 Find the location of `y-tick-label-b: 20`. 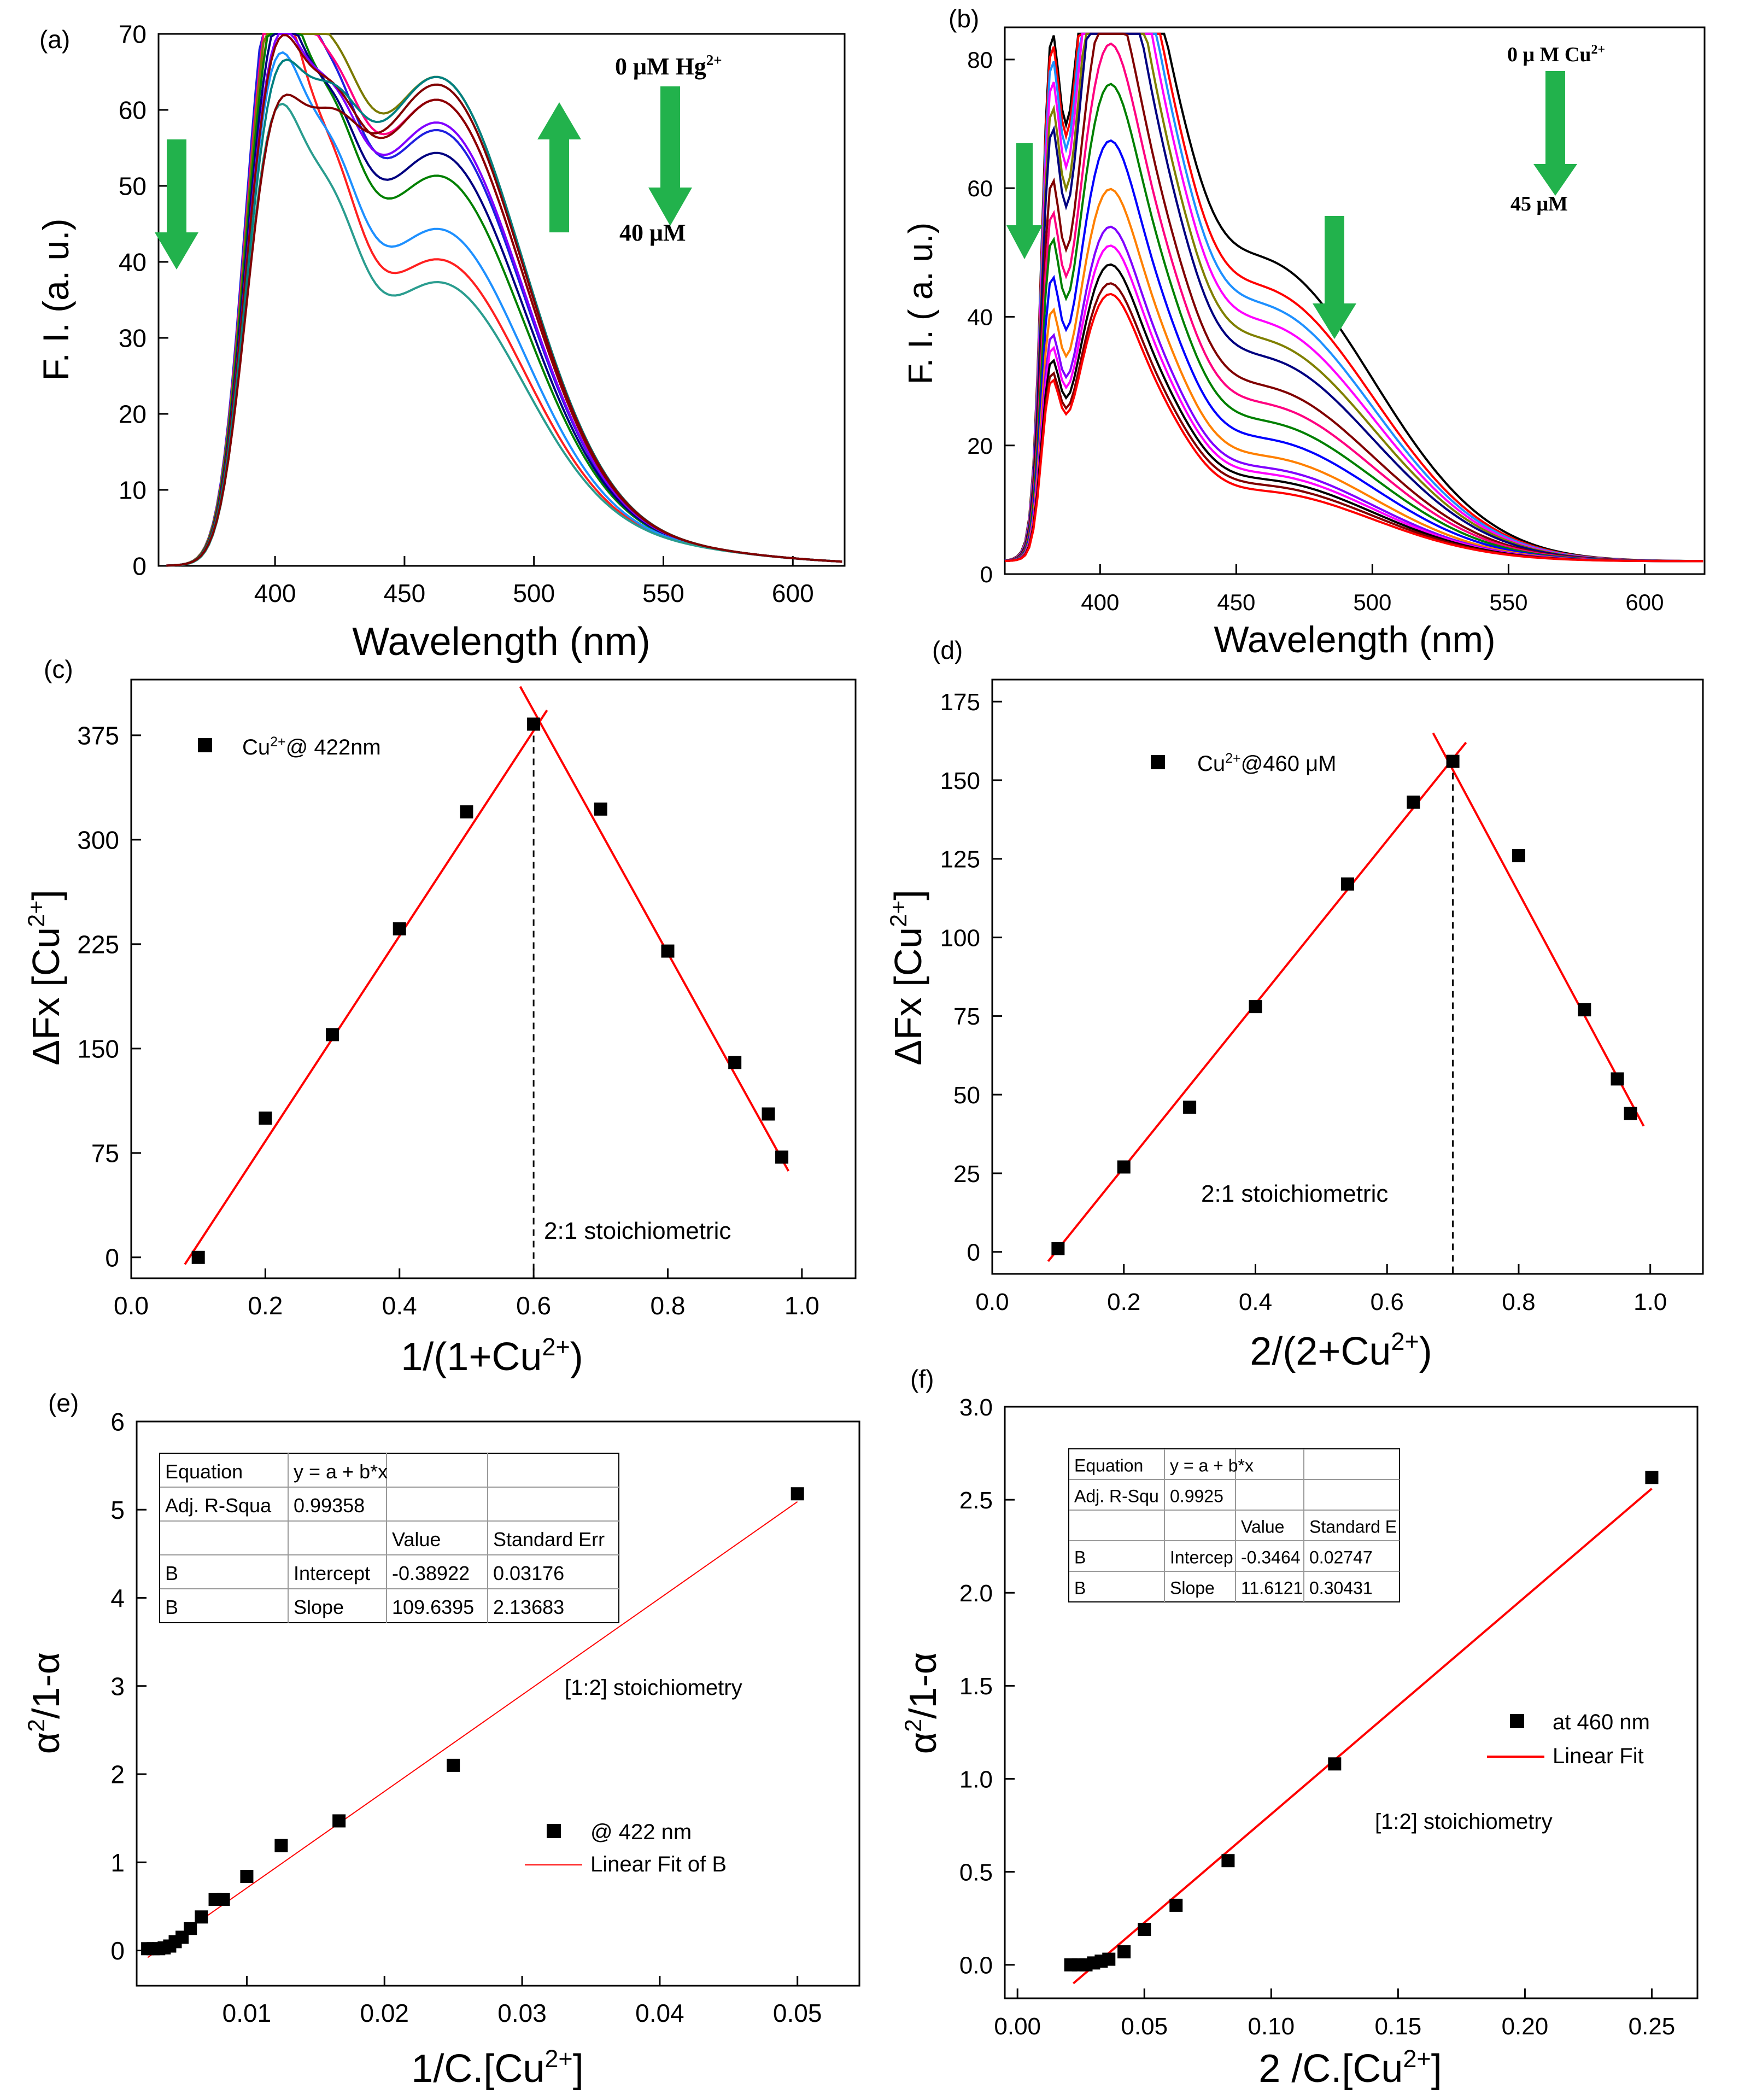

y-tick-label-b: 20 is located at coordinates (980, 446).